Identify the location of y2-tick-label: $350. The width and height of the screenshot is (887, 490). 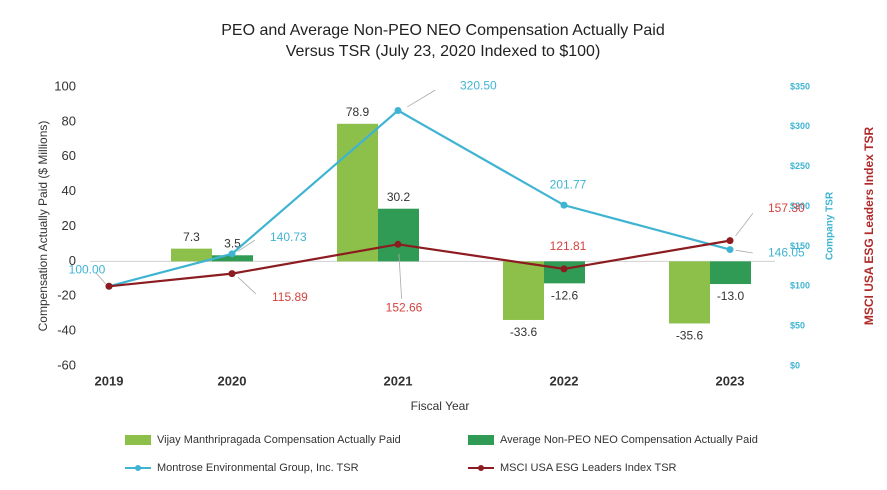
(800, 86).